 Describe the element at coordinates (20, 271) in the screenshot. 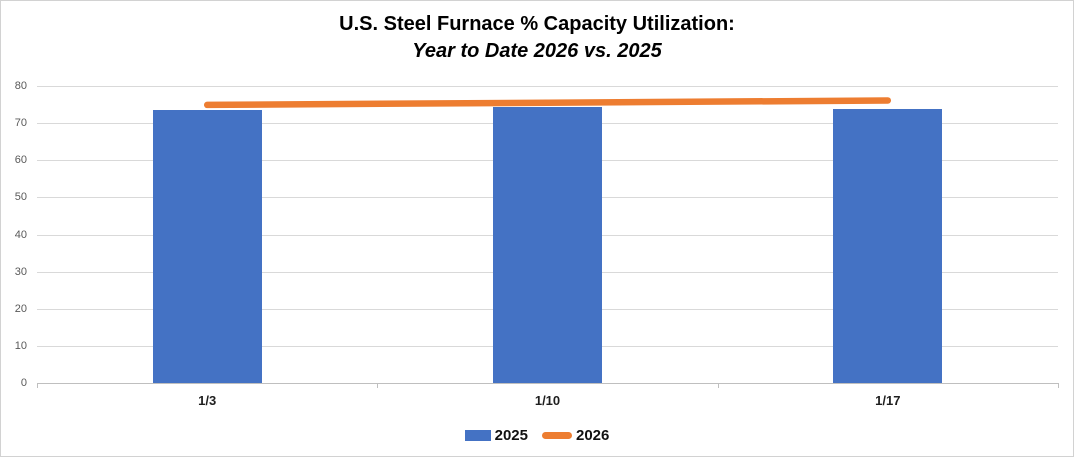

I see `y-axis-tick-label: 30` at that location.